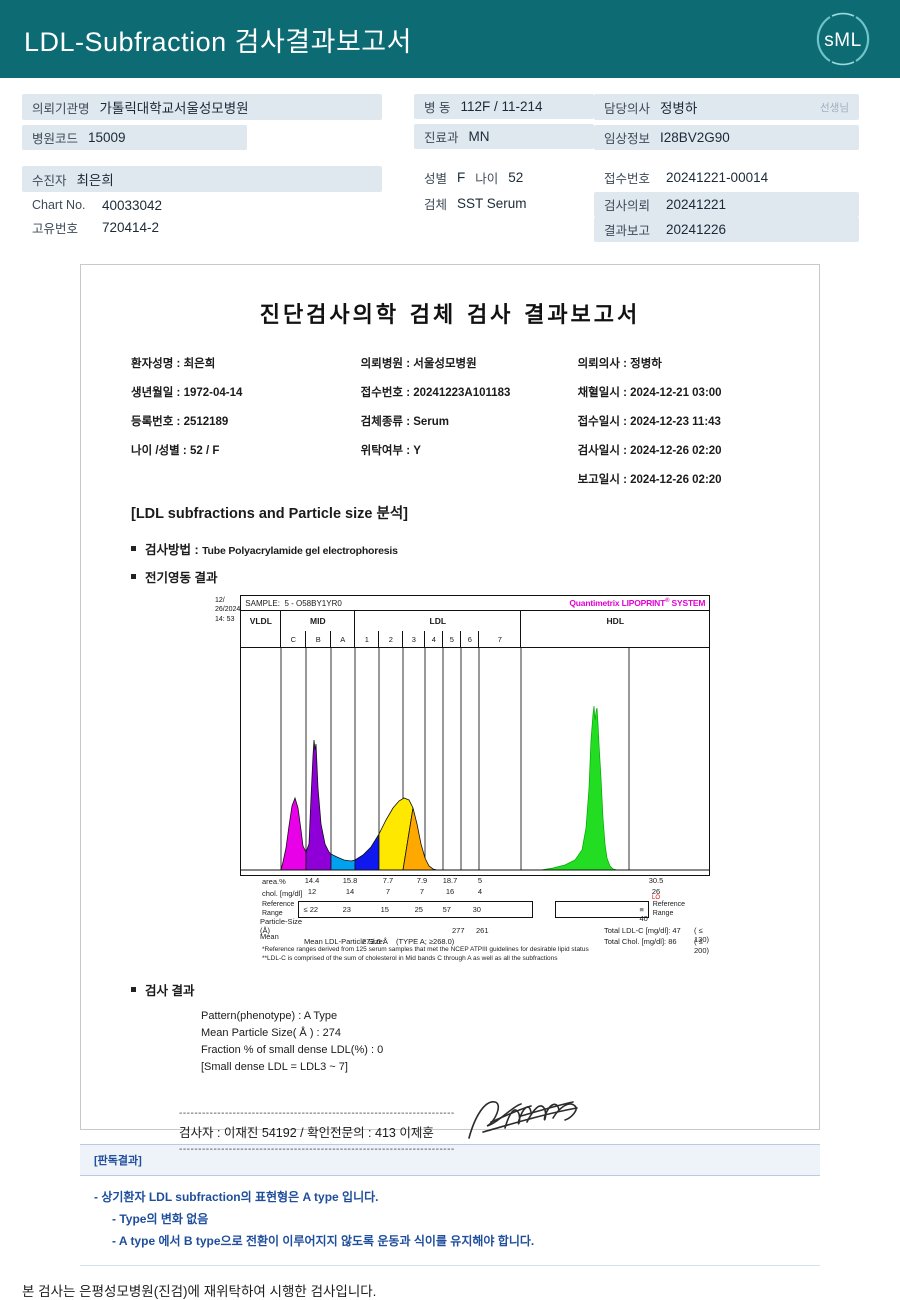 The height and width of the screenshot is (1300, 900). What do you see at coordinates (450, 1160) in the screenshot?
I see `interpretation-heading: [판독결과]` at bounding box center [450, 1160].